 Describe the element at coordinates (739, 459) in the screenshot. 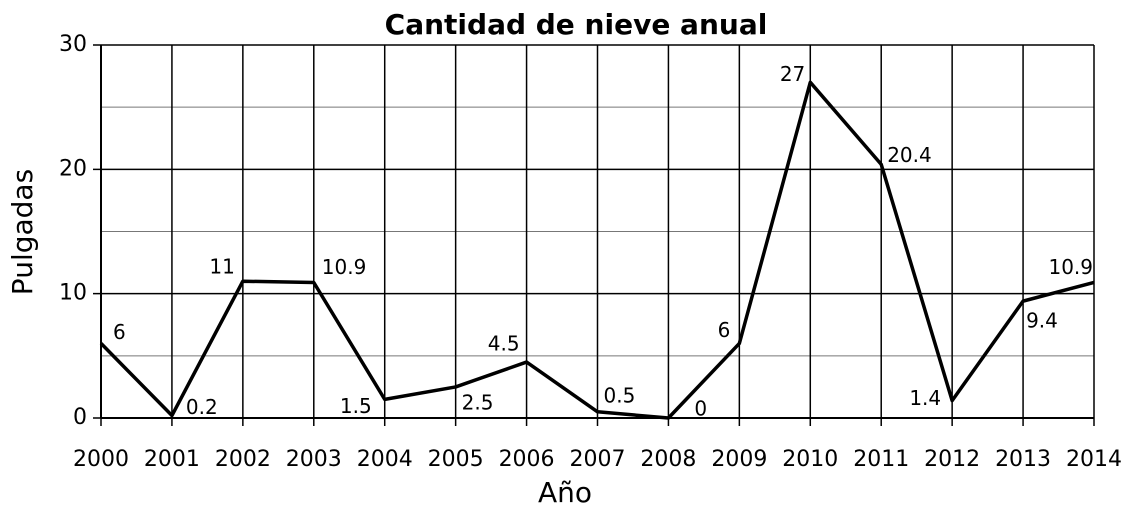

I see `x-tick-label: 2009` at that location.